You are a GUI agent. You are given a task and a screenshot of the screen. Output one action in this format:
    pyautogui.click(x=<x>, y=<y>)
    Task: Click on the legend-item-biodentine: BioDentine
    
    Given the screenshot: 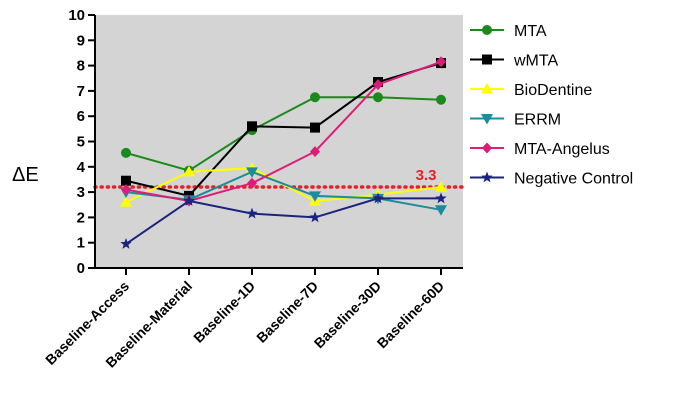 What is the action you would take?
    pyautogui.click(x=531, y=90)
    